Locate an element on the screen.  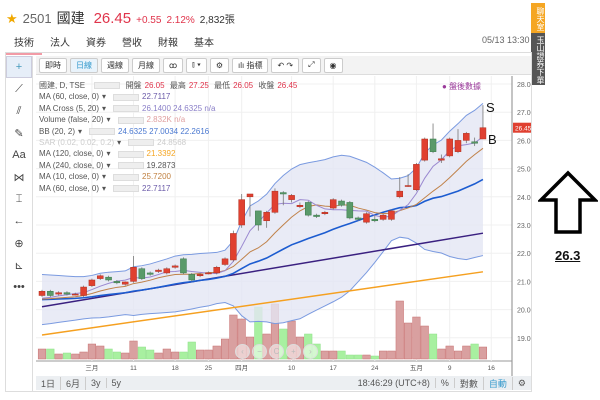
brush-icon: ✎ is located at coordinates (19, 133).